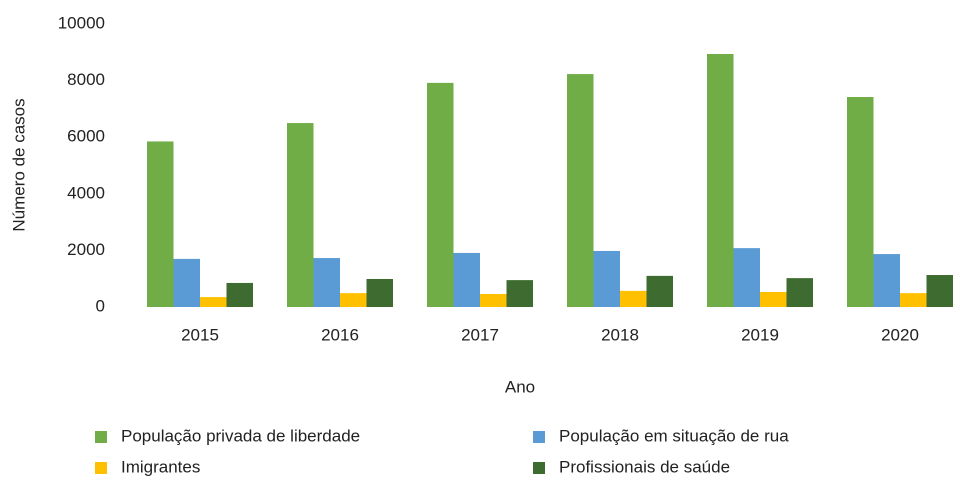  What do you see at coordinates (160, 466) in the screenshot?
I see `legend-label: Imigrantes` at bounding box center [160, 466].